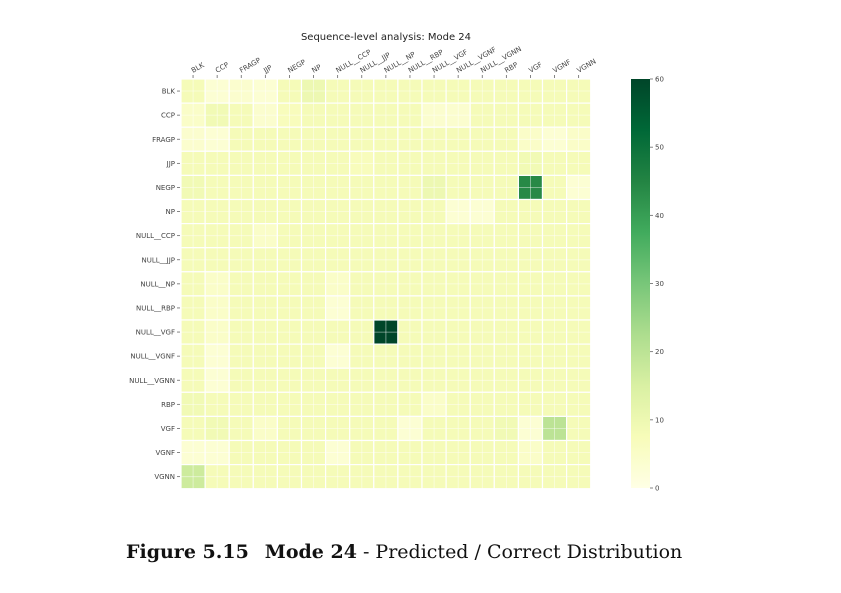 Image resolution: width=841 pixels, height=593 pixels. I want to click on colorbar-tick-label: 10, so click(659, 420).